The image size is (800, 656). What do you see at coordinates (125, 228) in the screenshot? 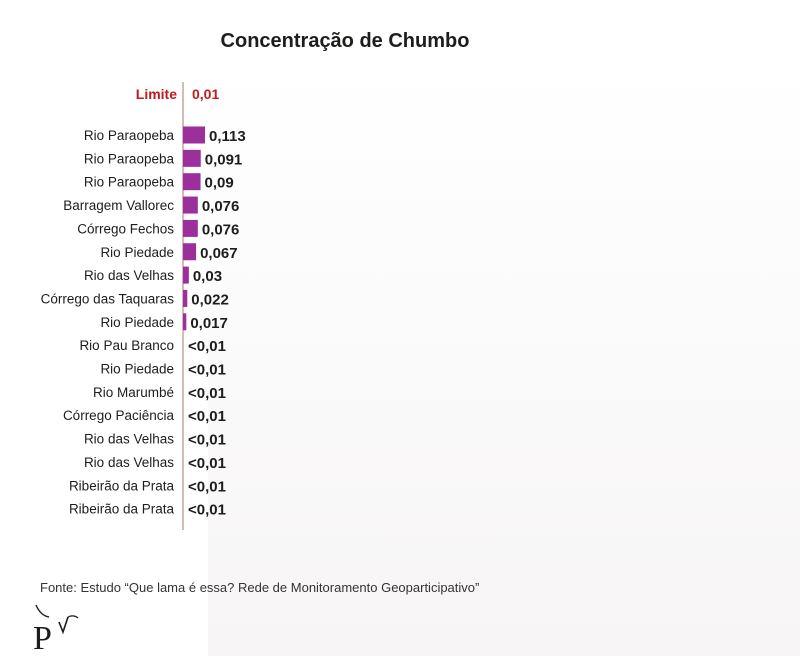
I see `category-label: Córrego Fechos` at bounding box center [125, 228].